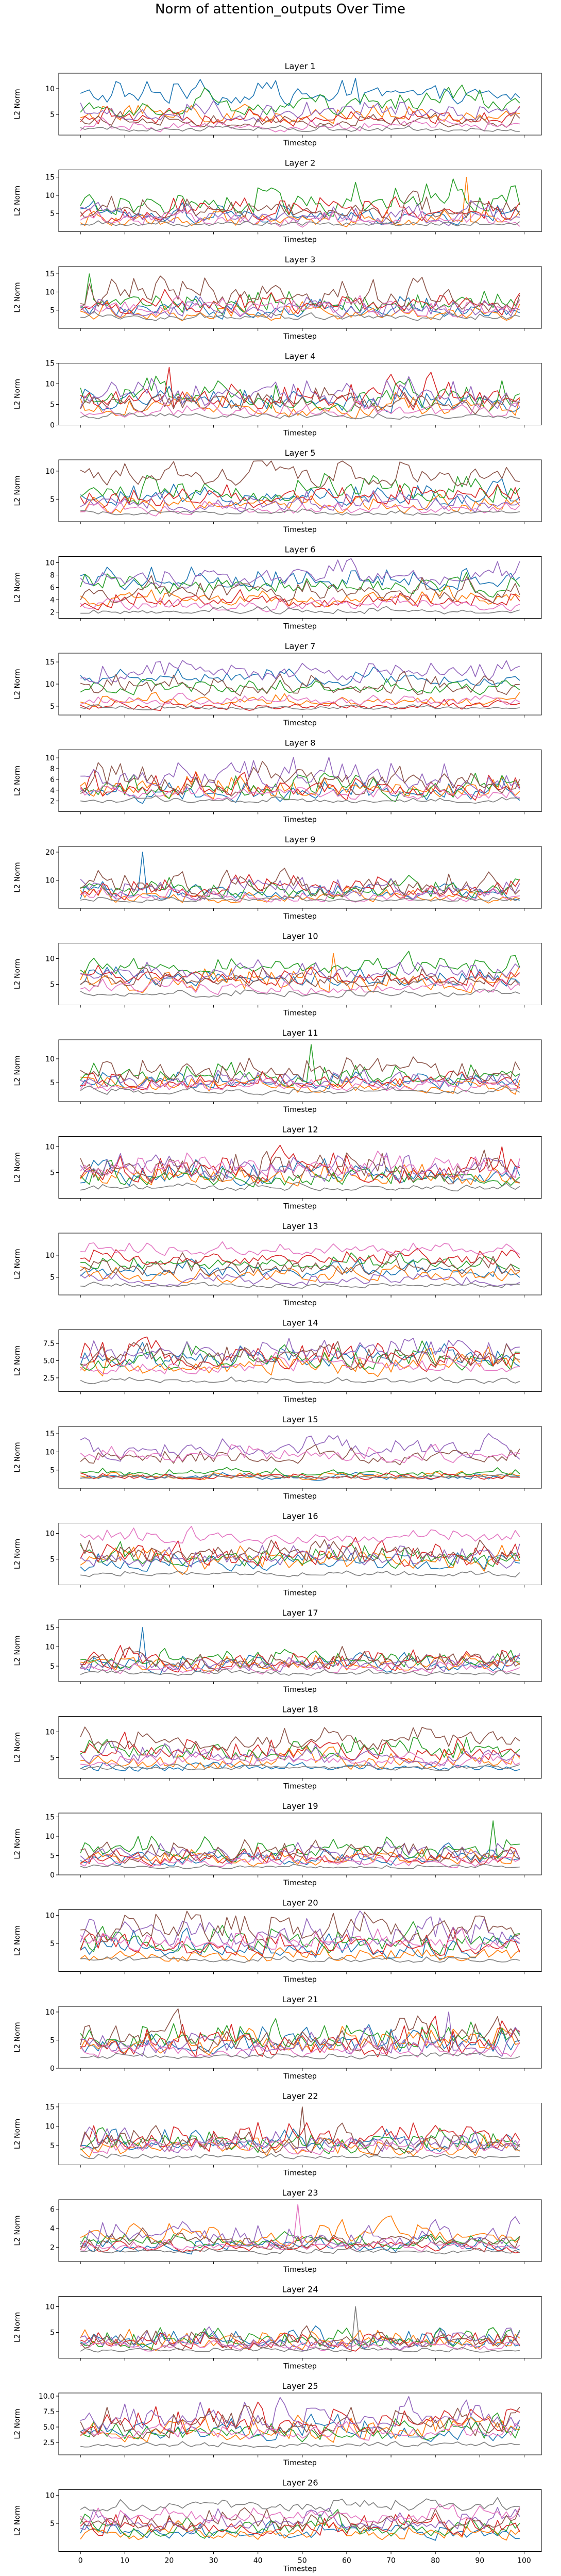 The height and width of the screenshot is (2576, 561). I want to click on x-tick-label: 80, so click(435, 2561).